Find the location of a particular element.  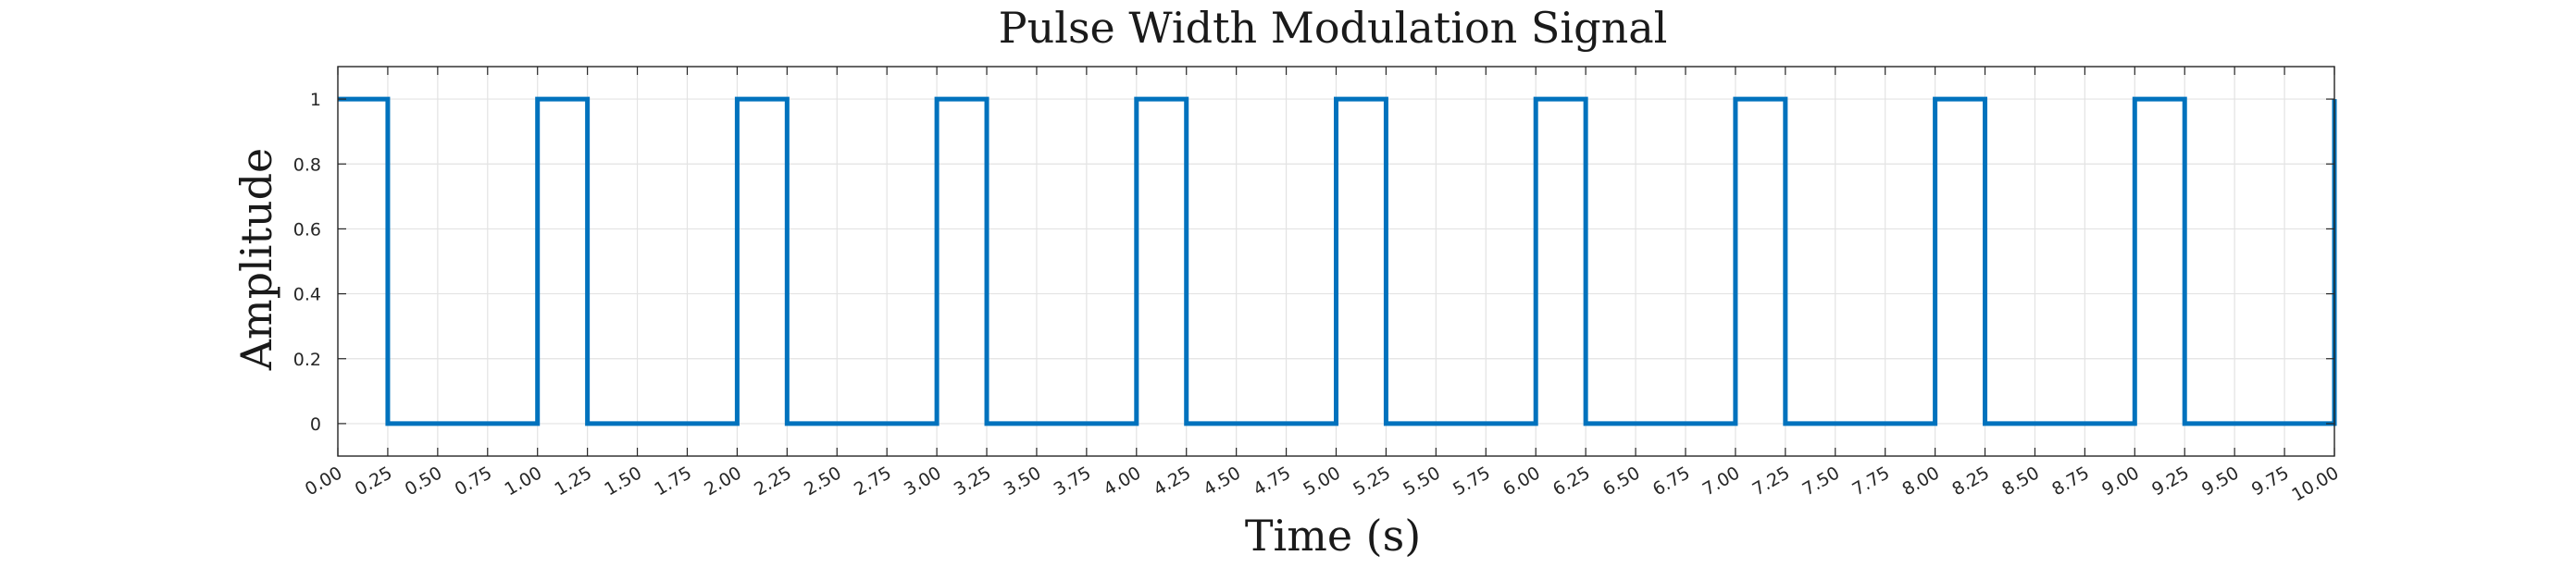

x-tick-label: 9.00 is located at coordinates (2120, 481).